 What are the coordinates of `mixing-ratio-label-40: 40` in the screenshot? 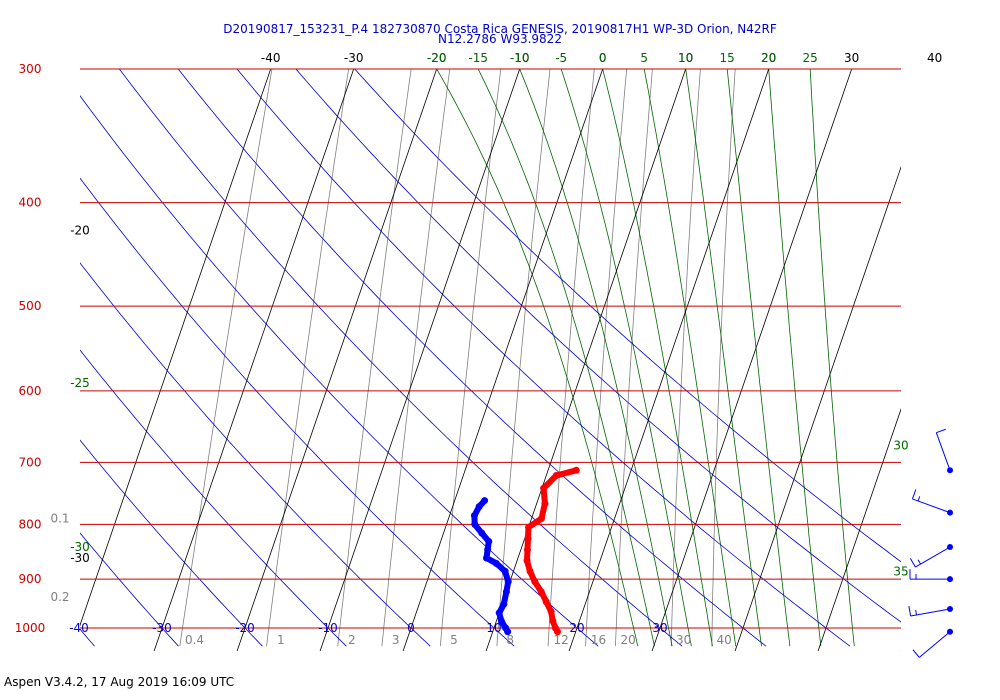 It's located at (723, 640).